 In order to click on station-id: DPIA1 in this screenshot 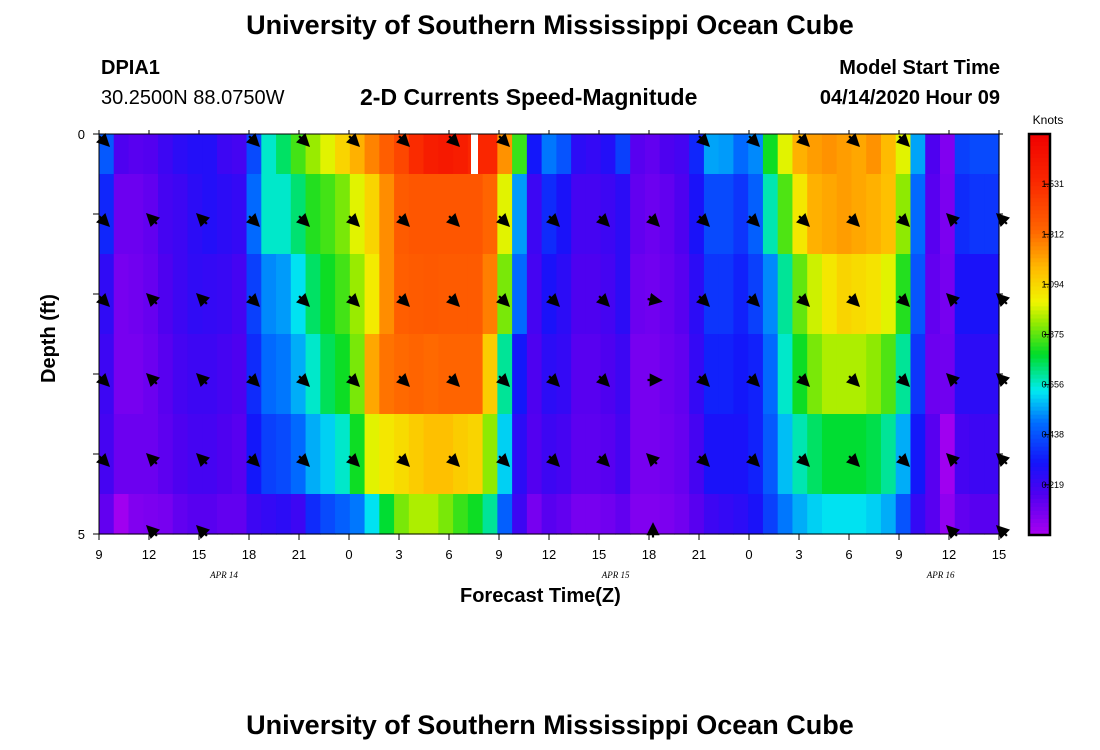, I will do `click(130, 68)`.